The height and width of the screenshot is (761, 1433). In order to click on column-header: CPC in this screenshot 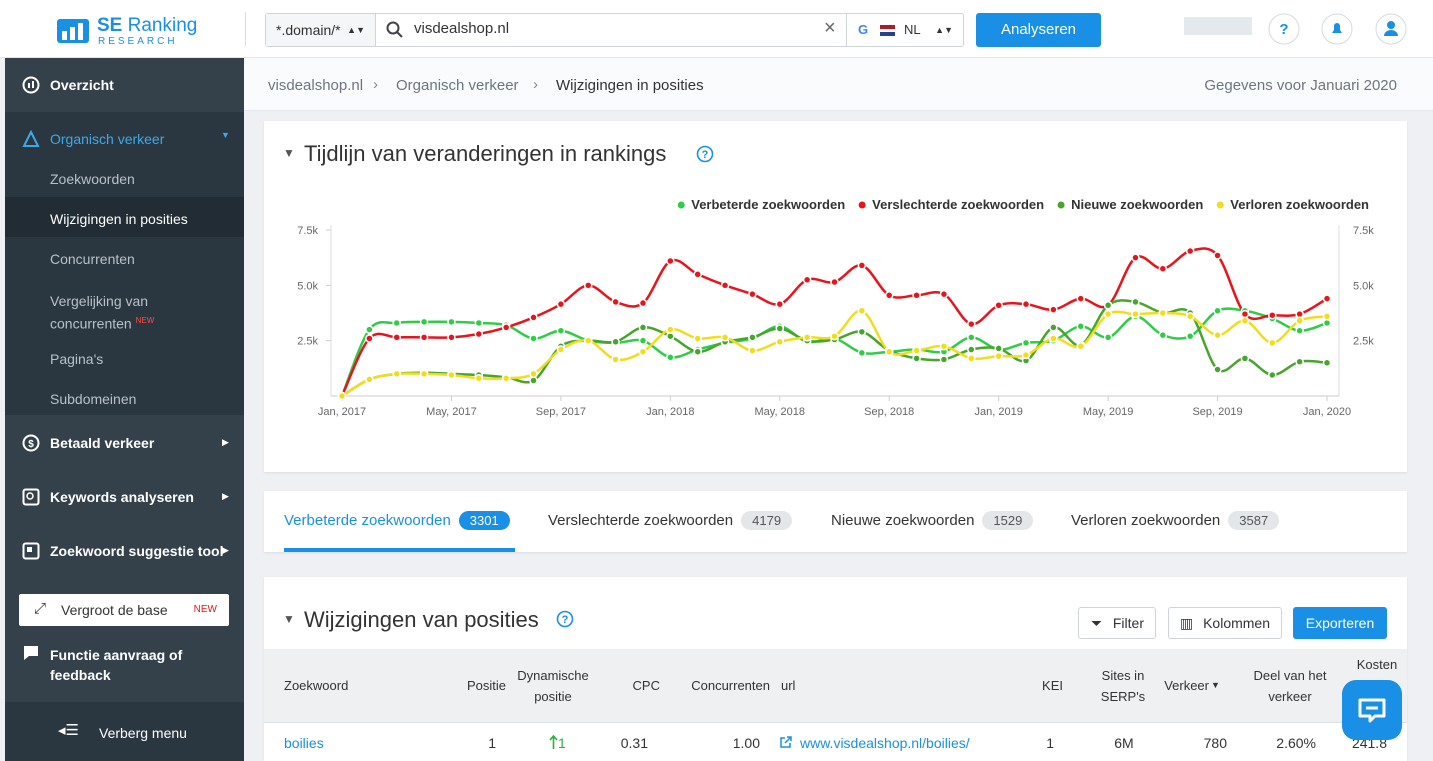, I will do `click(646, 685)`.